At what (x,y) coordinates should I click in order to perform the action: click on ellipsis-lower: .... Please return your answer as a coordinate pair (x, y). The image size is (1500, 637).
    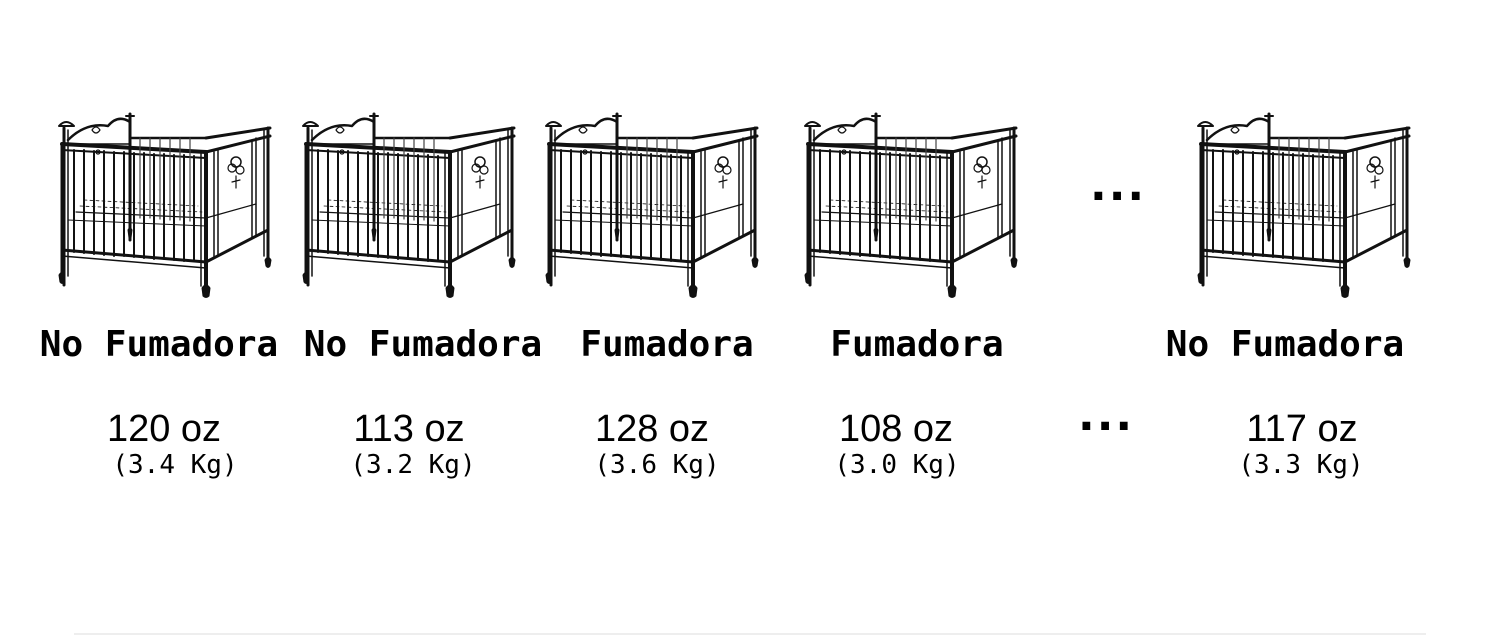
    Looking at the image, I should click on (1106, 415).